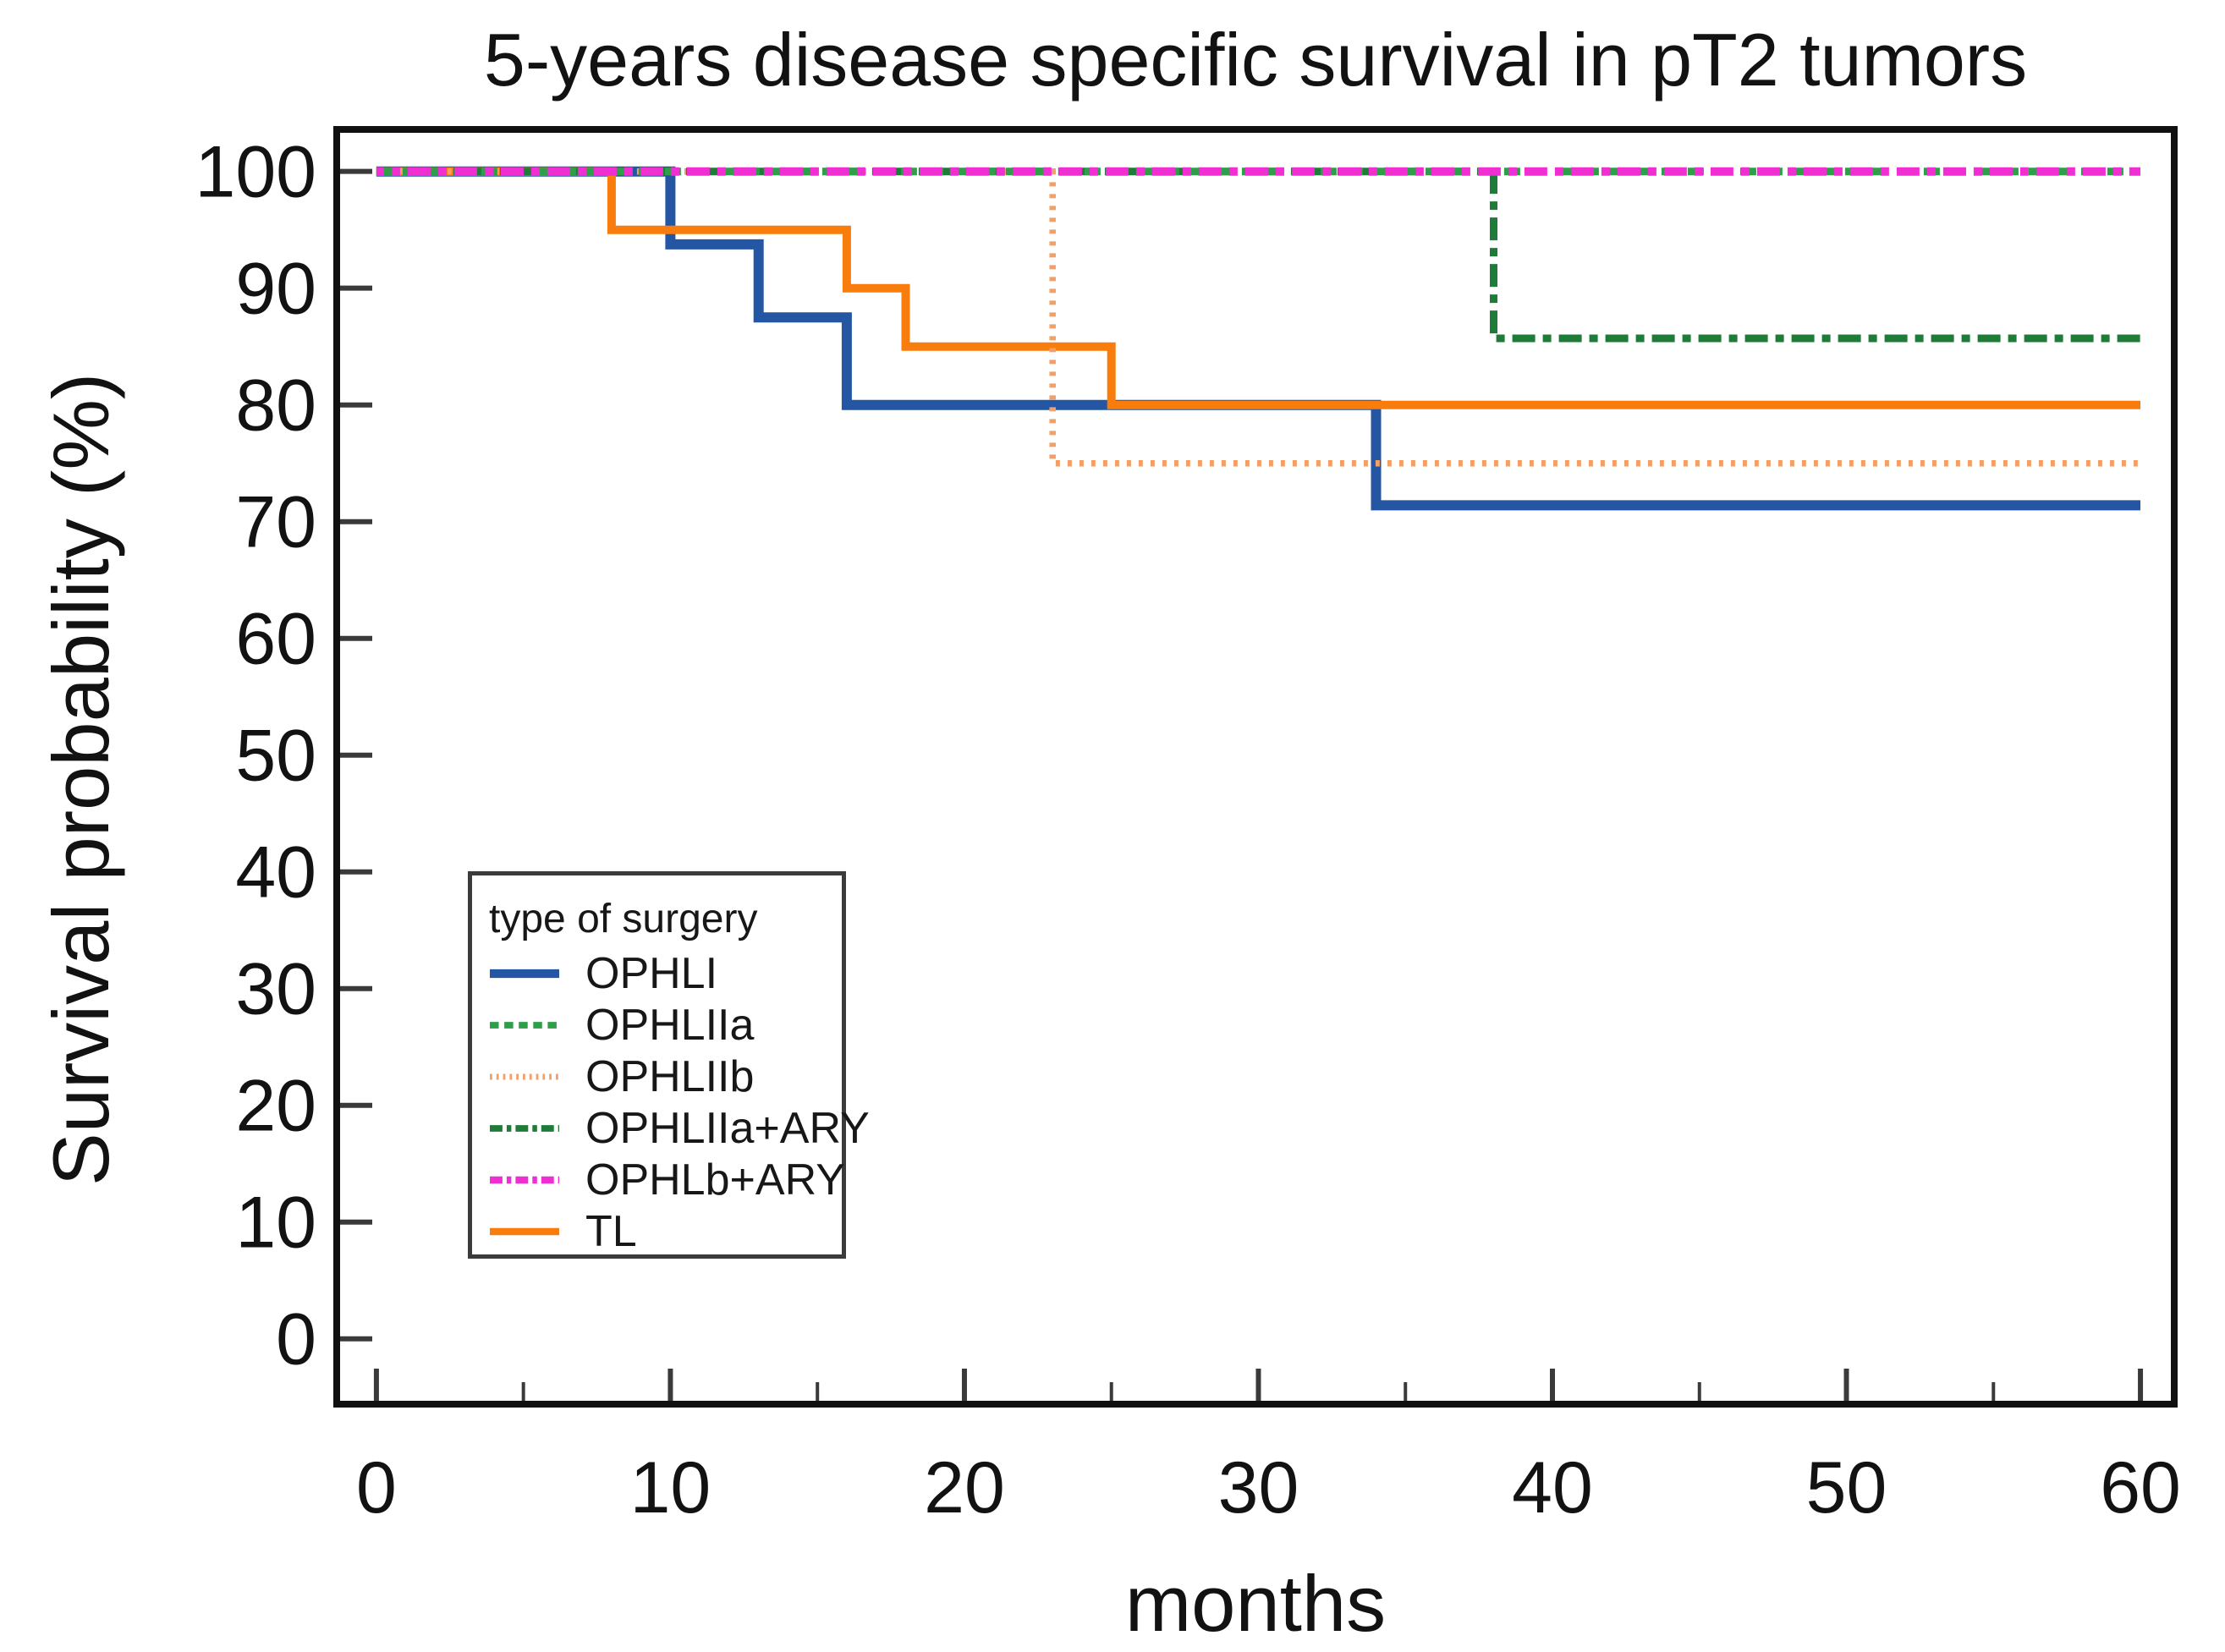 The width and height of the screenshot is (2225, 1652). What do you see at coordinates (377, 1488) in the screenshot?
I see `x-tick-label: 0` at bounding box center [377, 1488].